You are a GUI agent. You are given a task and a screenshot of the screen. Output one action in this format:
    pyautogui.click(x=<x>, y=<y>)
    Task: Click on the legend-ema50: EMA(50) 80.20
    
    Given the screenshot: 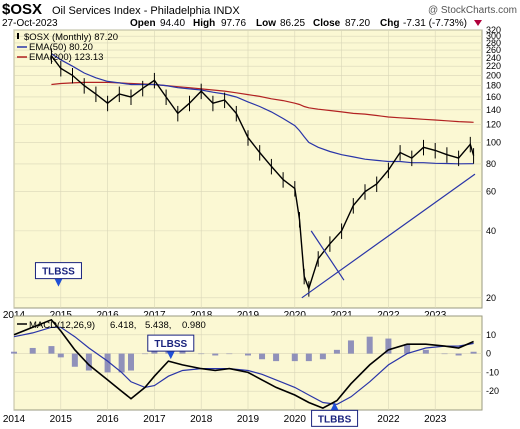 What is the action you would take?
    pyautogui.click(x=61, y=47)
    